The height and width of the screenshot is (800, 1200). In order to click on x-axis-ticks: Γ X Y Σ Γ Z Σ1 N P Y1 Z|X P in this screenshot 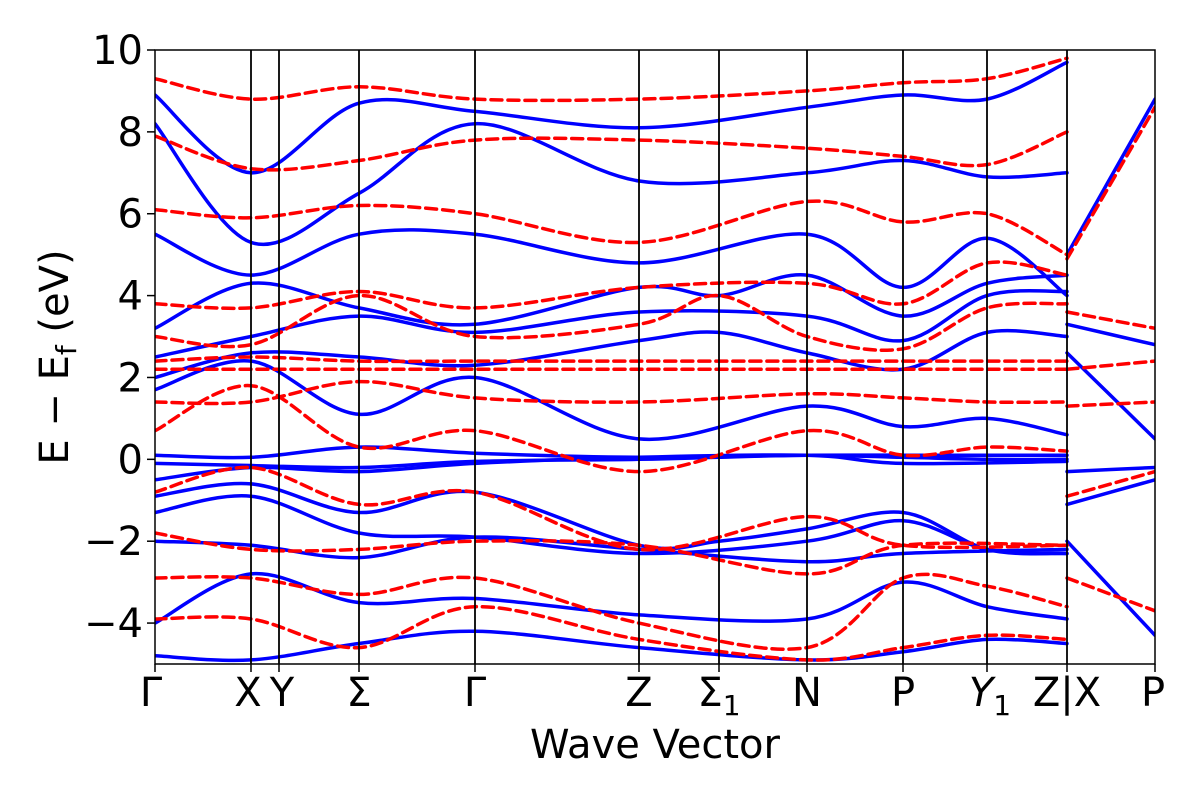, I will do `click(652, 693)`.